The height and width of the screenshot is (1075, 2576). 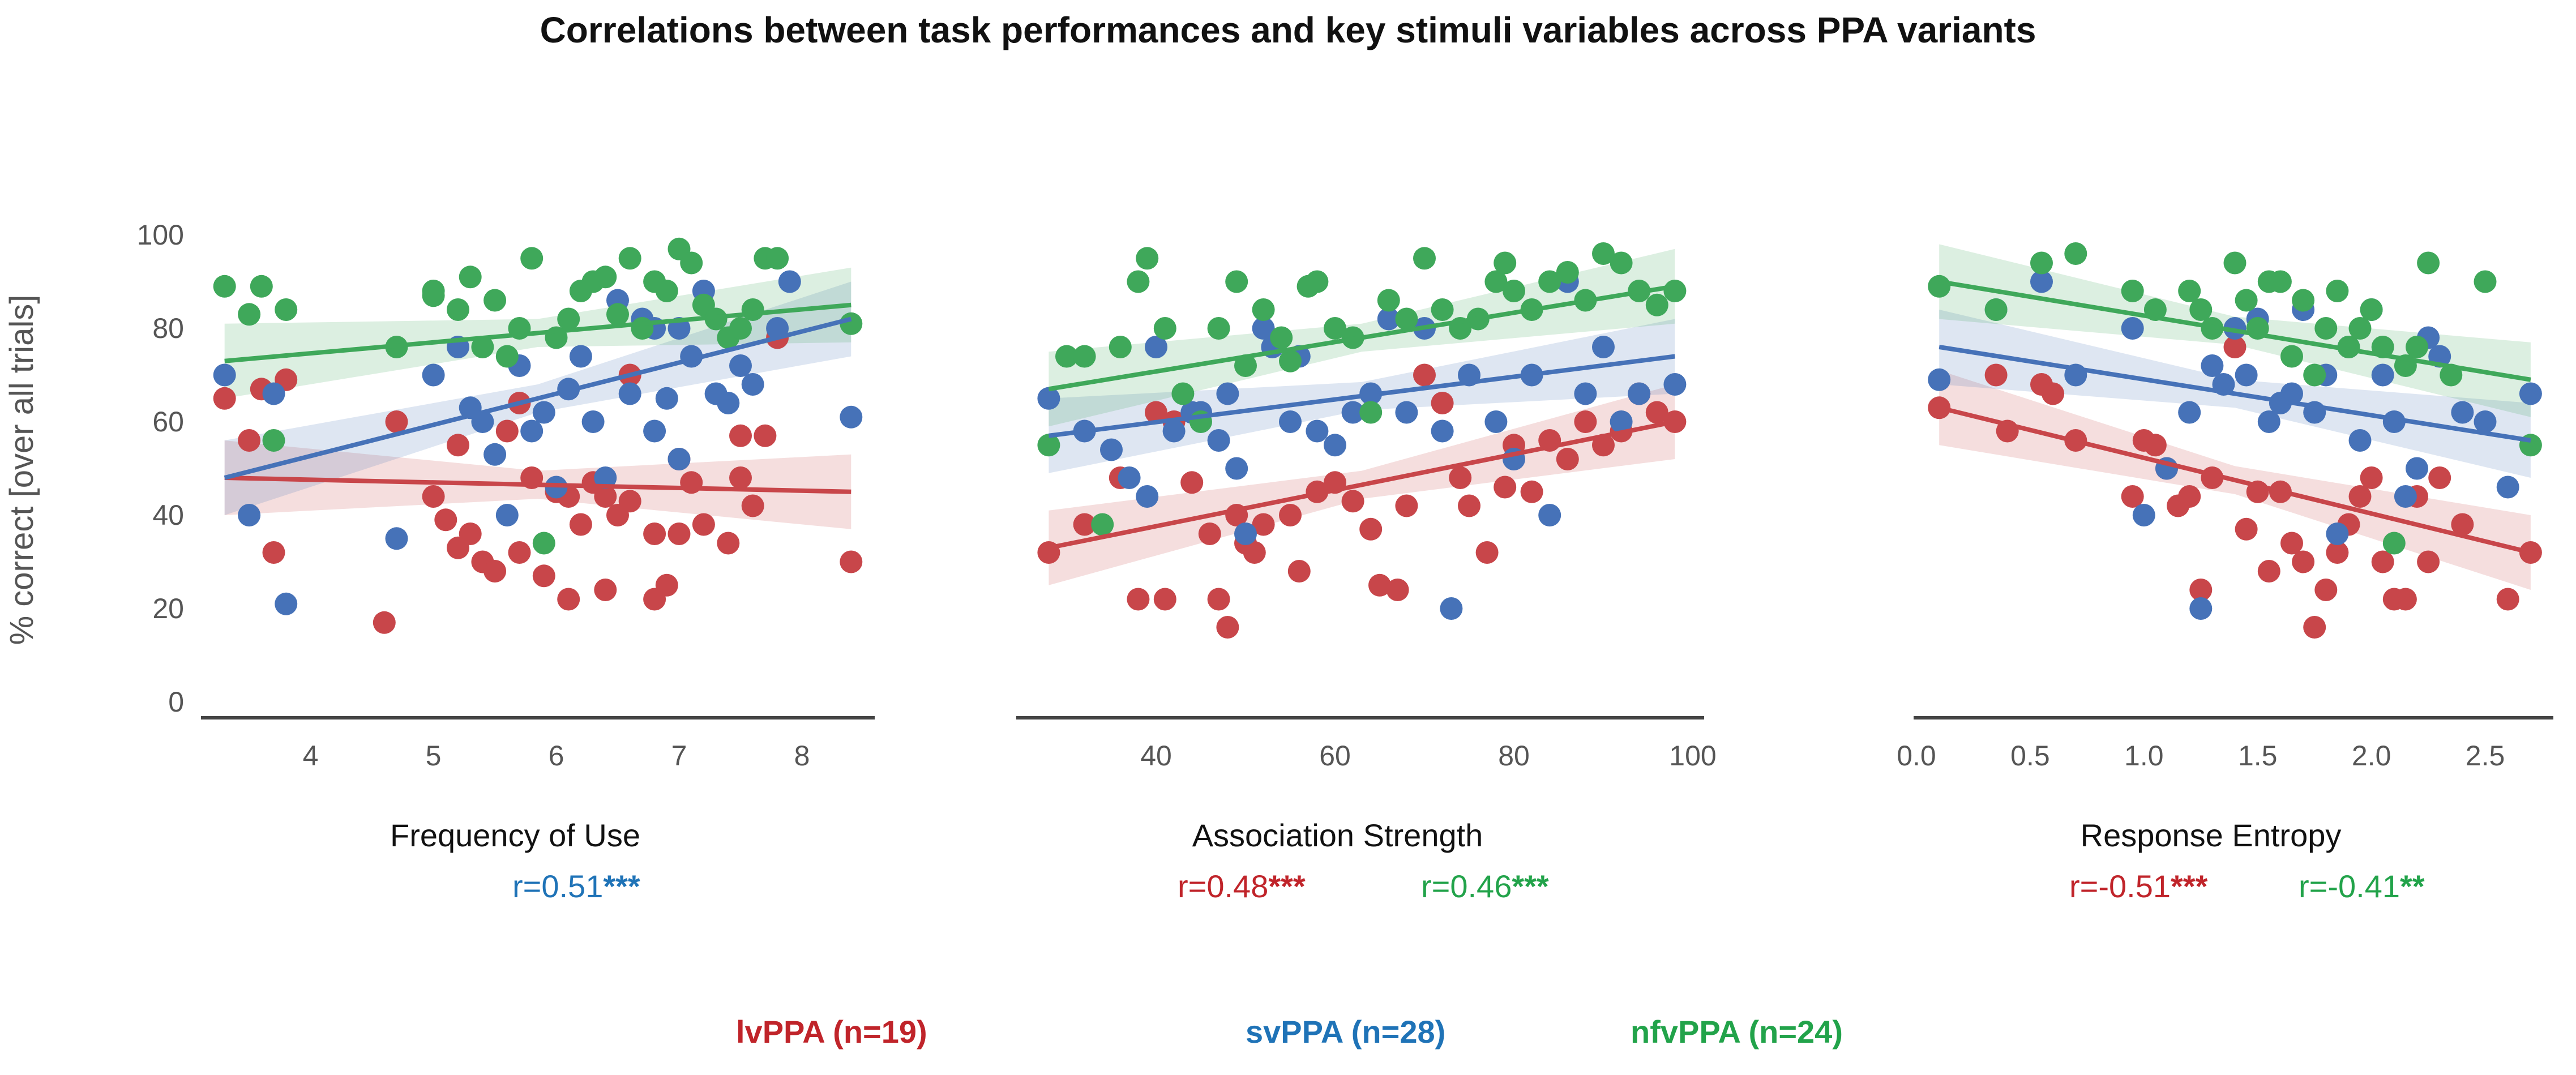 I want to click on correlation-label-nfvppa: r=-0.41**, so click(x=2362, y=886).